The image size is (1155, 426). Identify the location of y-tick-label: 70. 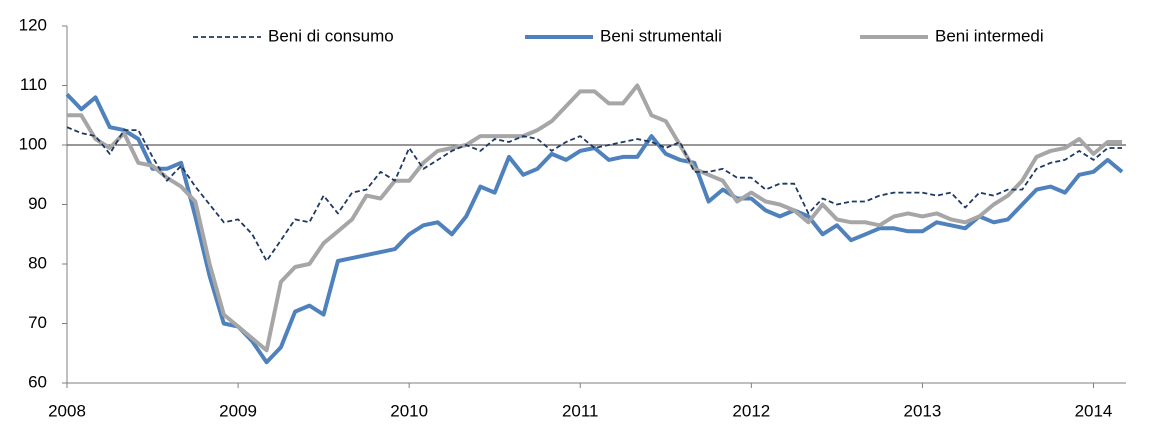
(37, 322).